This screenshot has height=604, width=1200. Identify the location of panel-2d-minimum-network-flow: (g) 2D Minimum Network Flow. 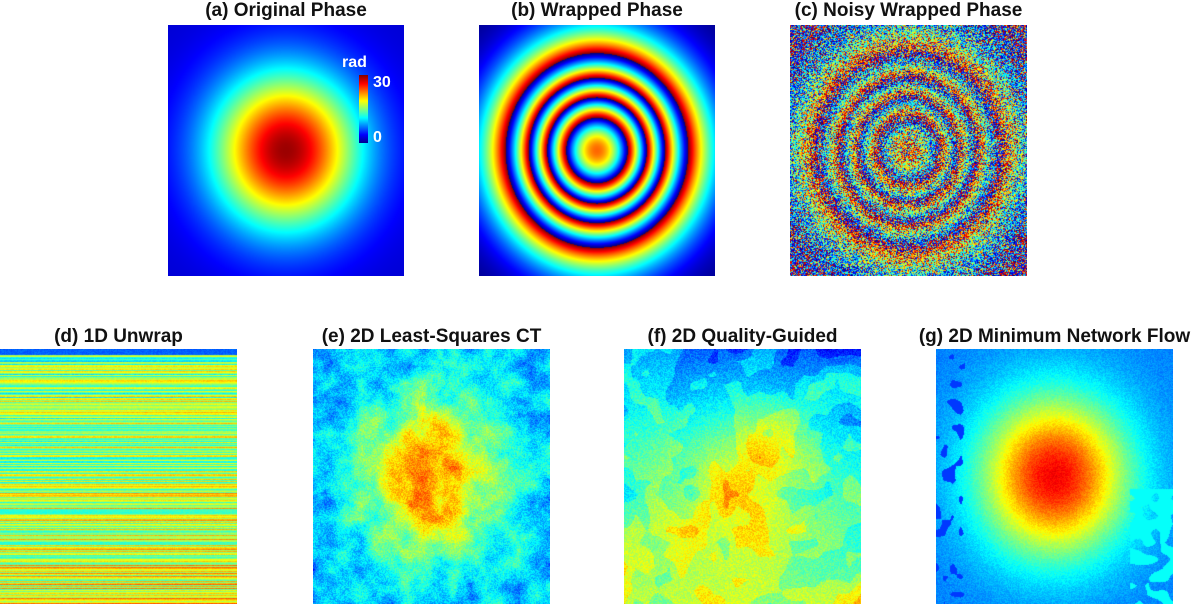
(1054, 465).